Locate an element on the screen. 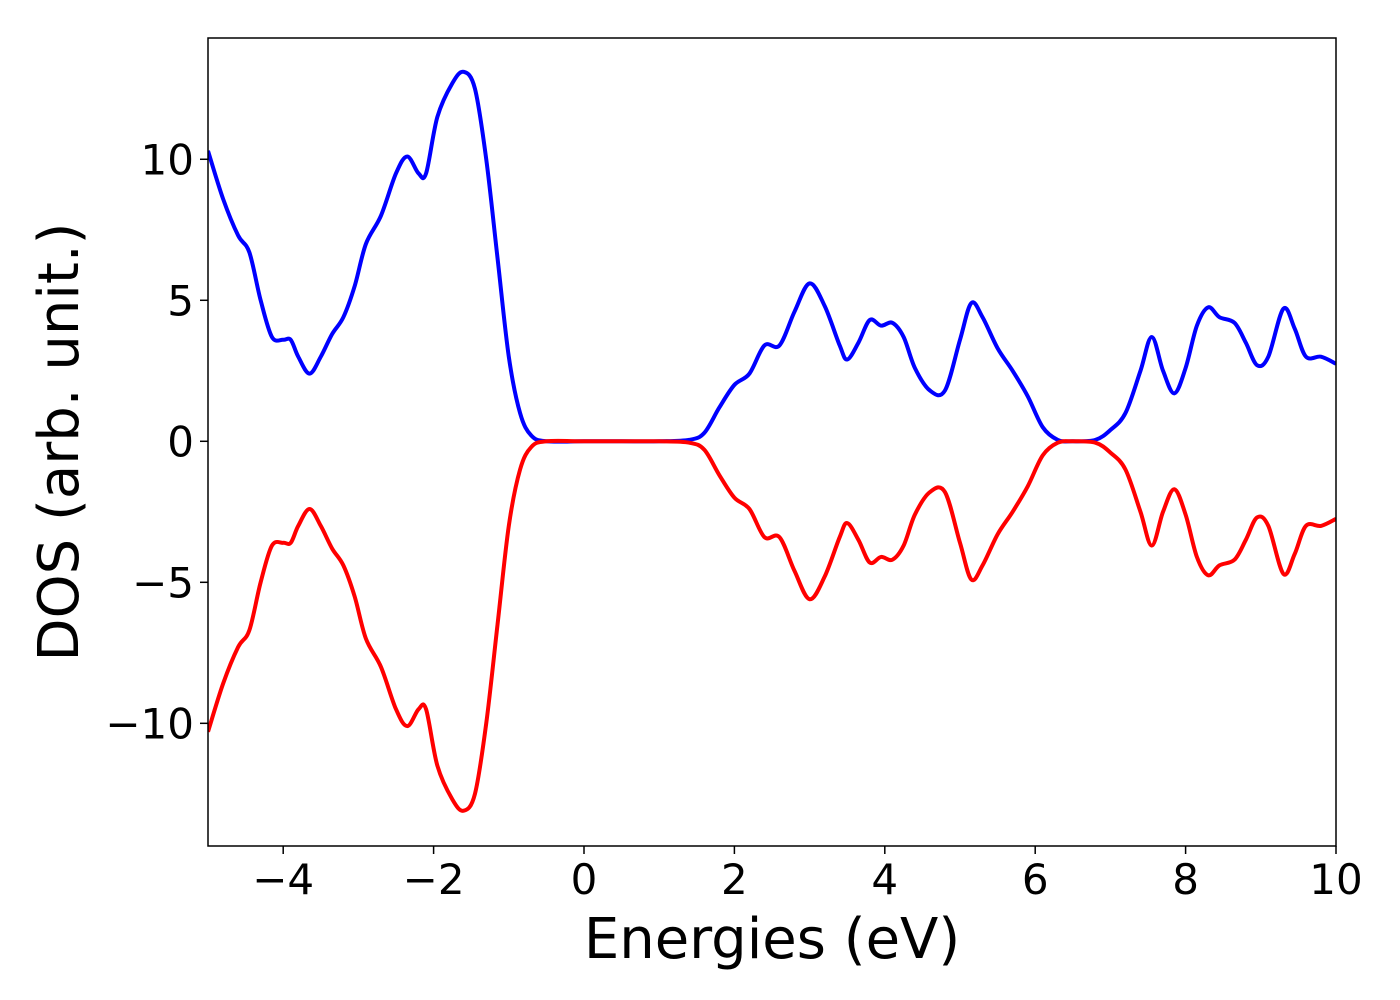 The image size is (1400, 1000). y-tick-label: 10 is located at coordinates (167, 159).